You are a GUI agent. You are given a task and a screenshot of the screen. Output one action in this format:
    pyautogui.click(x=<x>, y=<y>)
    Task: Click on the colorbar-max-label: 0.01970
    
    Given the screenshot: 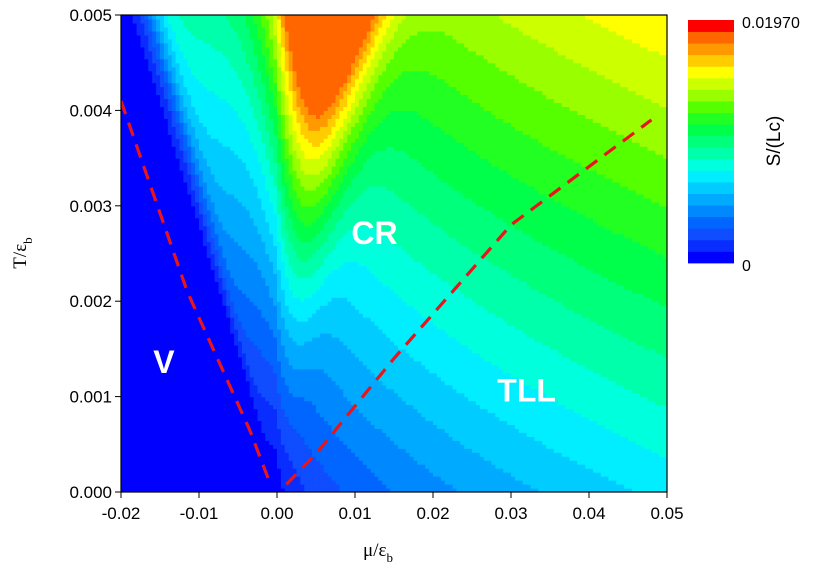 What is the action you would take?
    pyautogui.click(x=771, y=23)
    